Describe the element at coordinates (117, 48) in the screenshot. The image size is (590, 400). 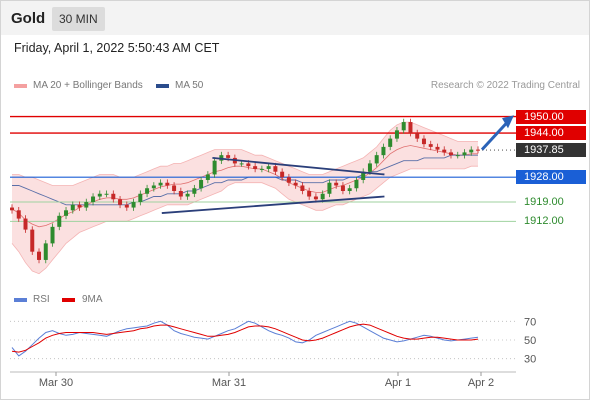
I see `timestamp: Friday, April 1, 2022 5:50:43 AM CET` at that location.